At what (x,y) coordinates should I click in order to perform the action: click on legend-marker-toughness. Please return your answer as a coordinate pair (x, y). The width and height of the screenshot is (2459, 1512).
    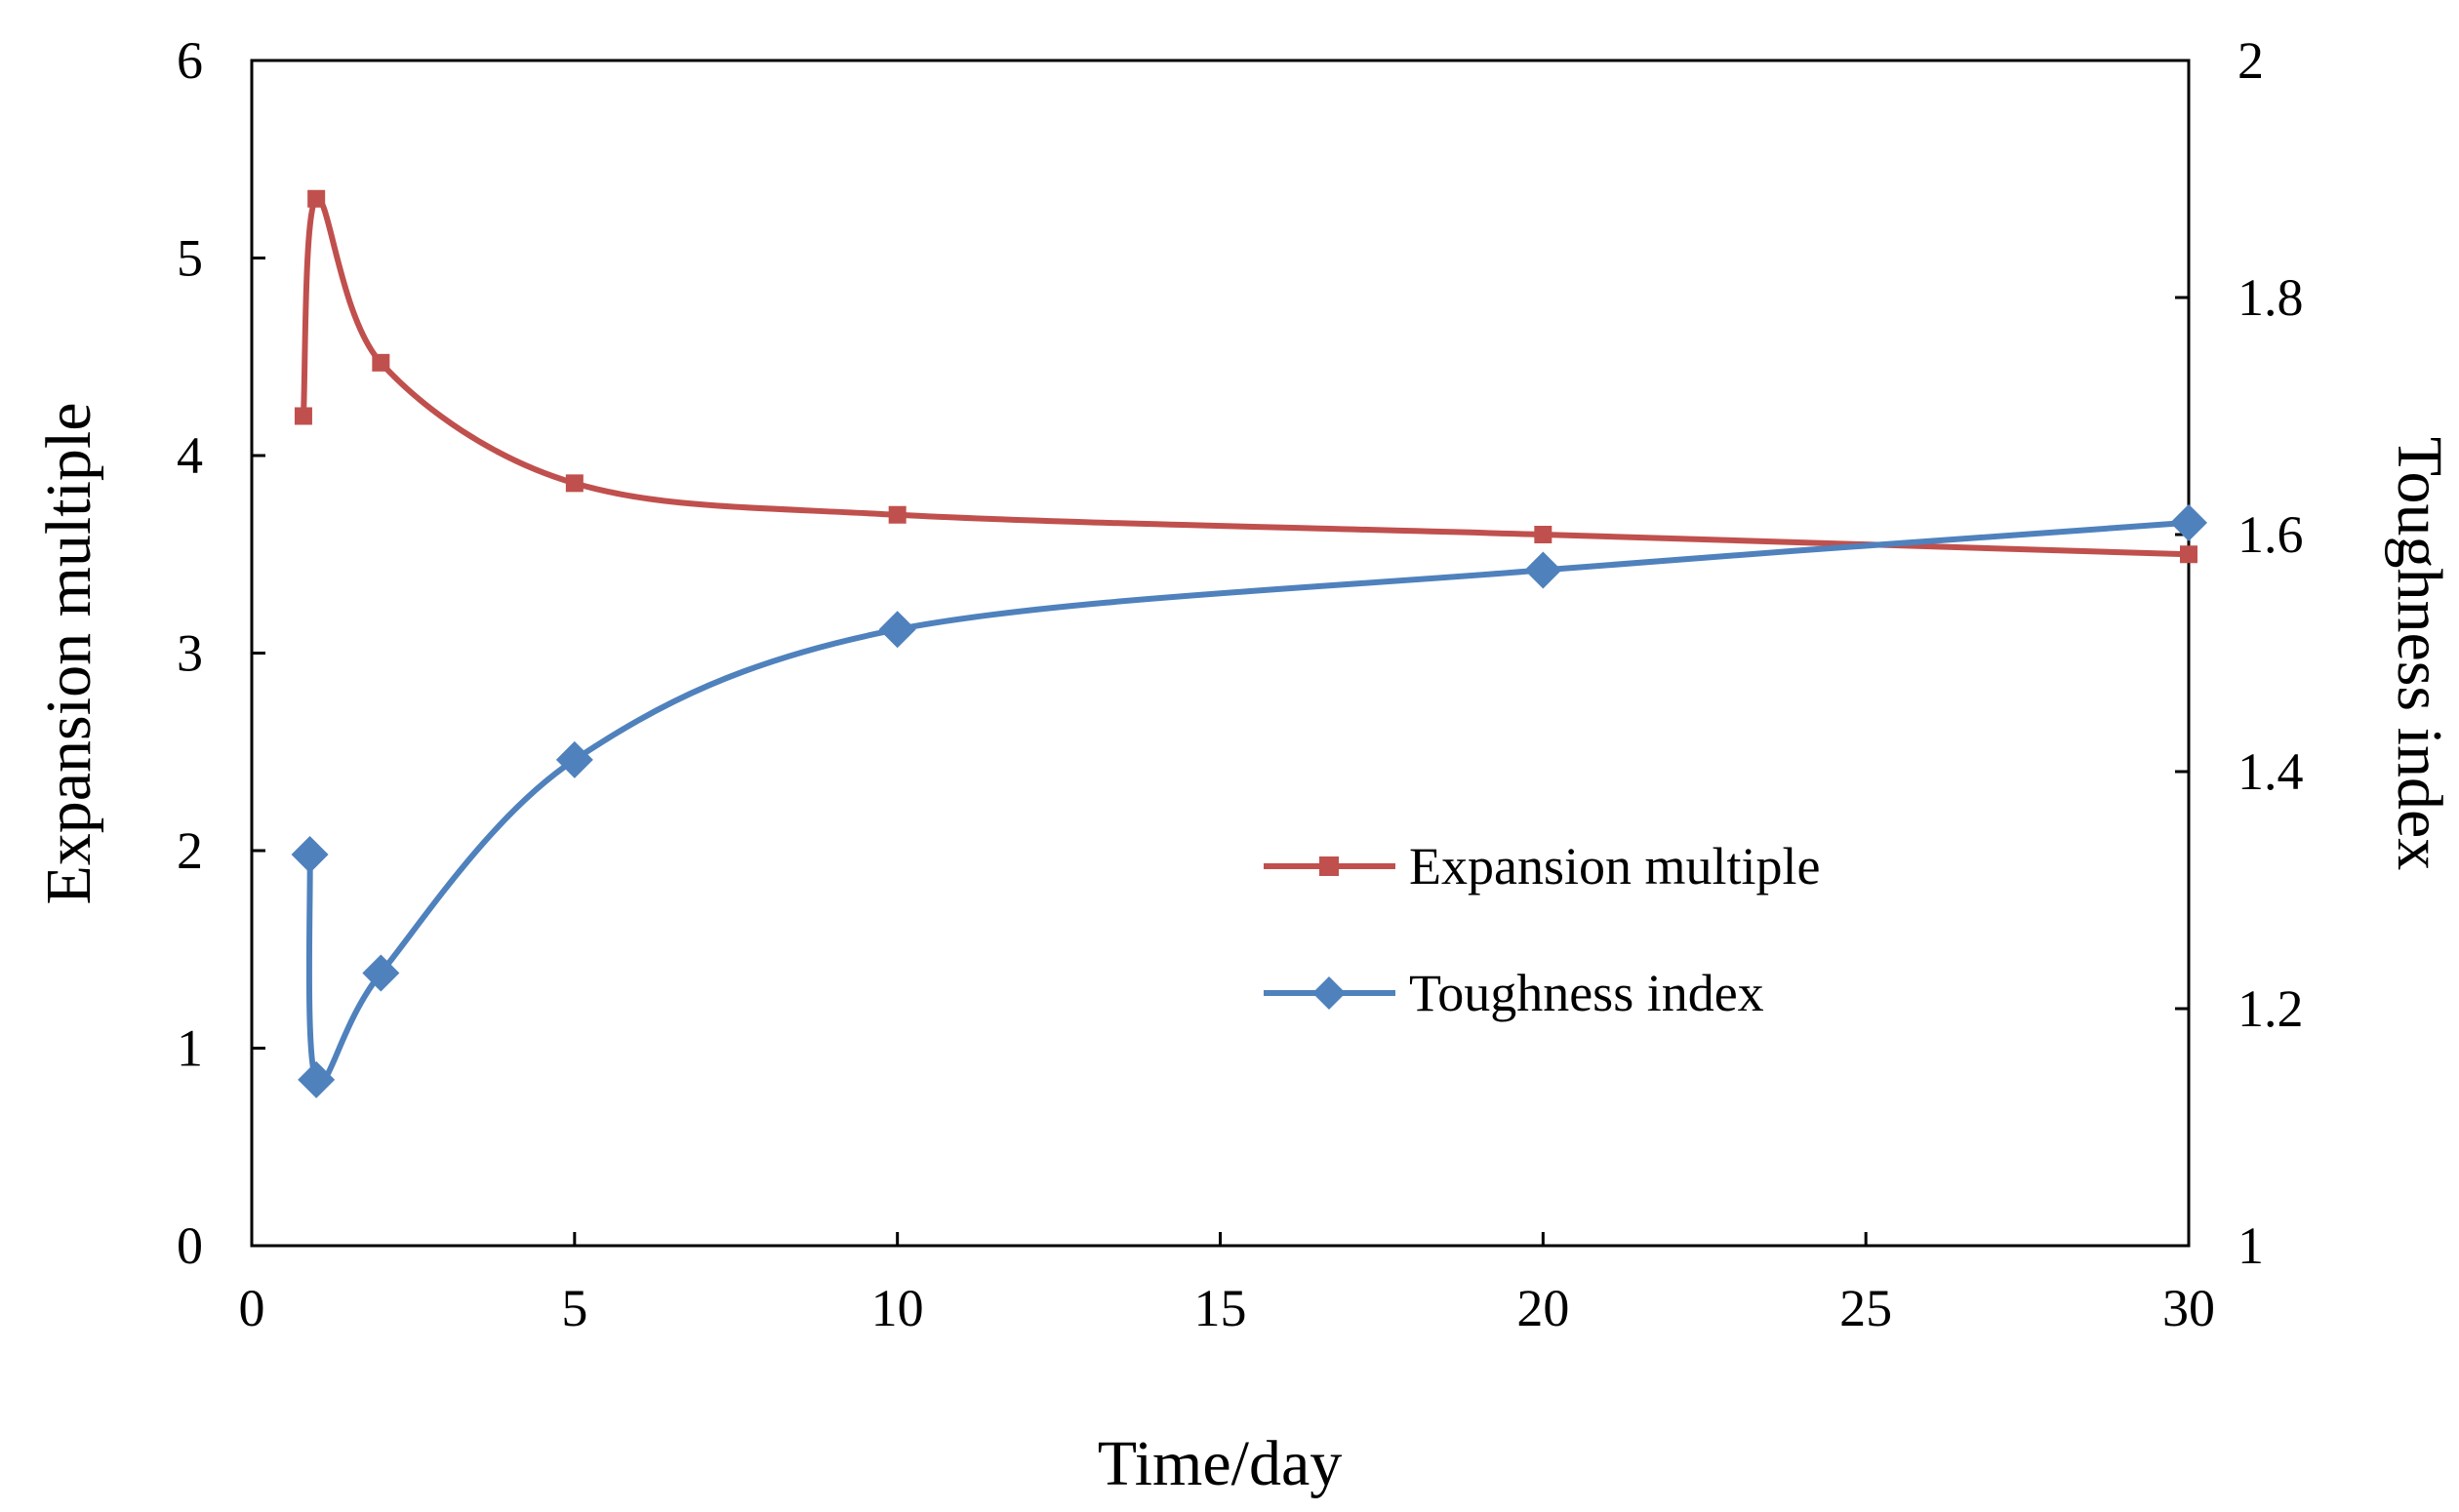
    Looking at the image, I should click on (1329, 993).